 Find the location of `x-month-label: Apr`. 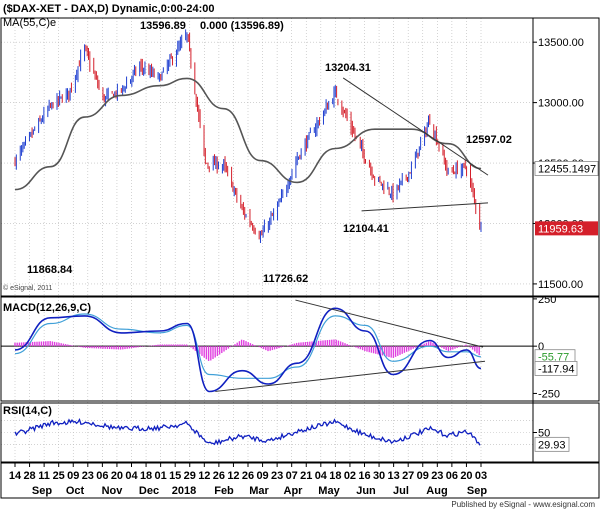

x-month-label: Apr is located at coordinates (294, 491).